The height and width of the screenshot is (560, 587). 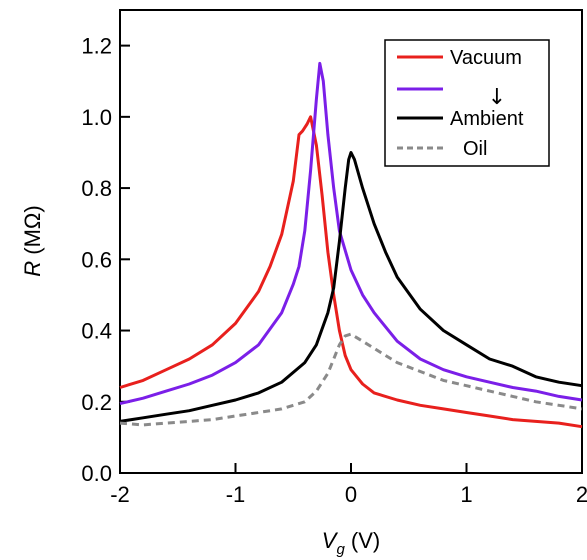 What do you see at coordinates (96, 331) in the screenshot?
I see `y-tick-label: 0.4` at bounding box center [96, 331].